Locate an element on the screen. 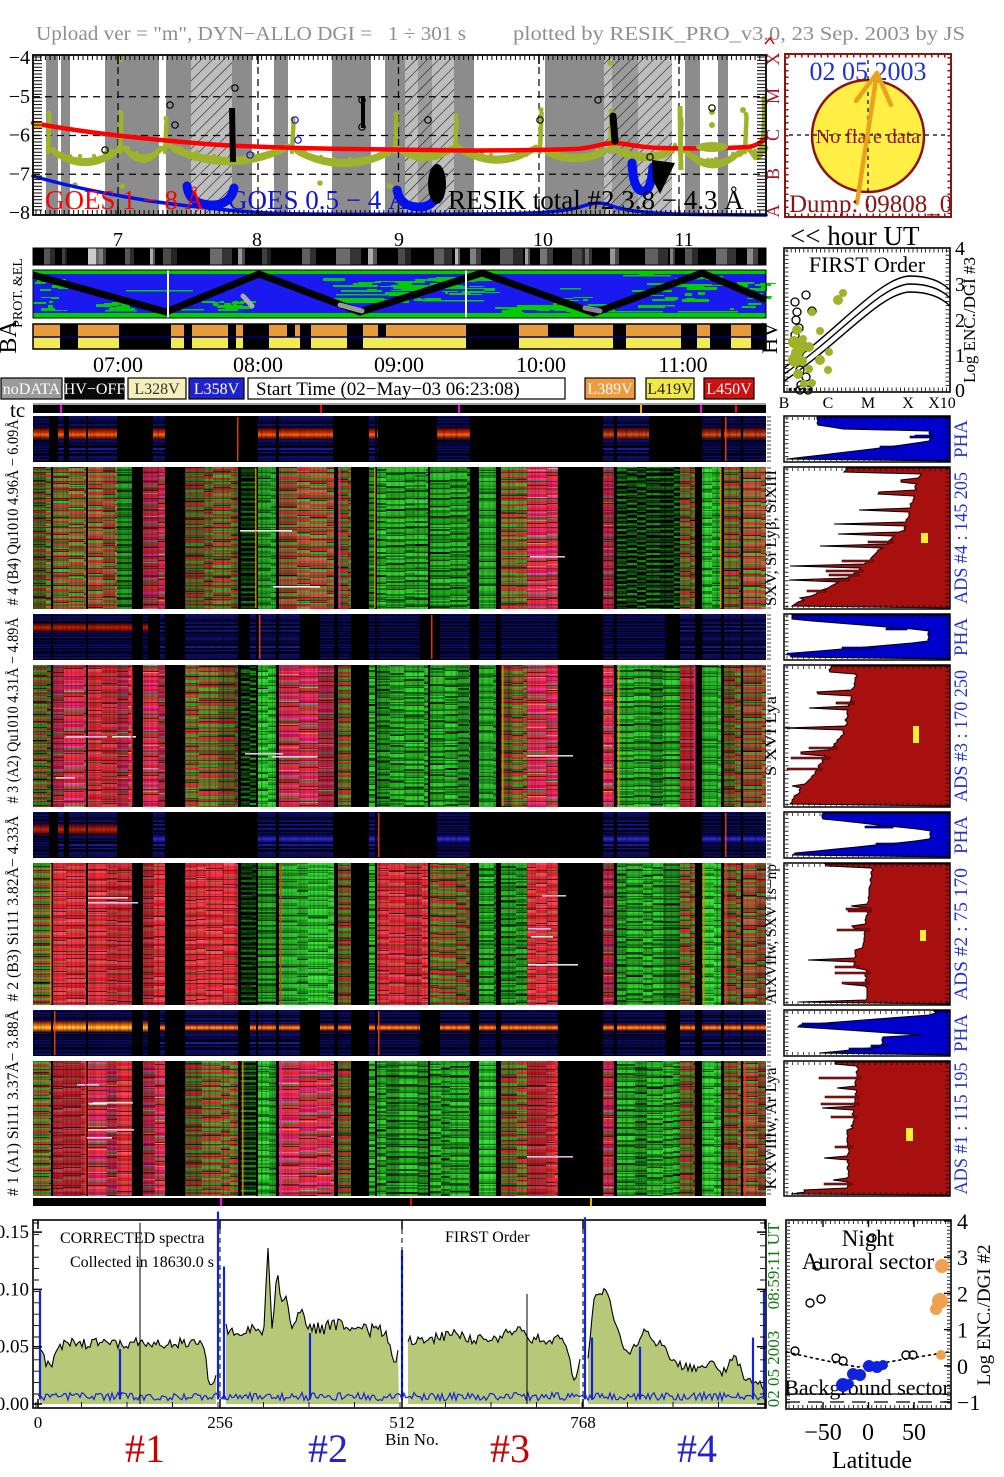 Image resolution: width=1004 pixels, height=1477 pixels. svg-text: L419V is located at coordinates (670, 389).